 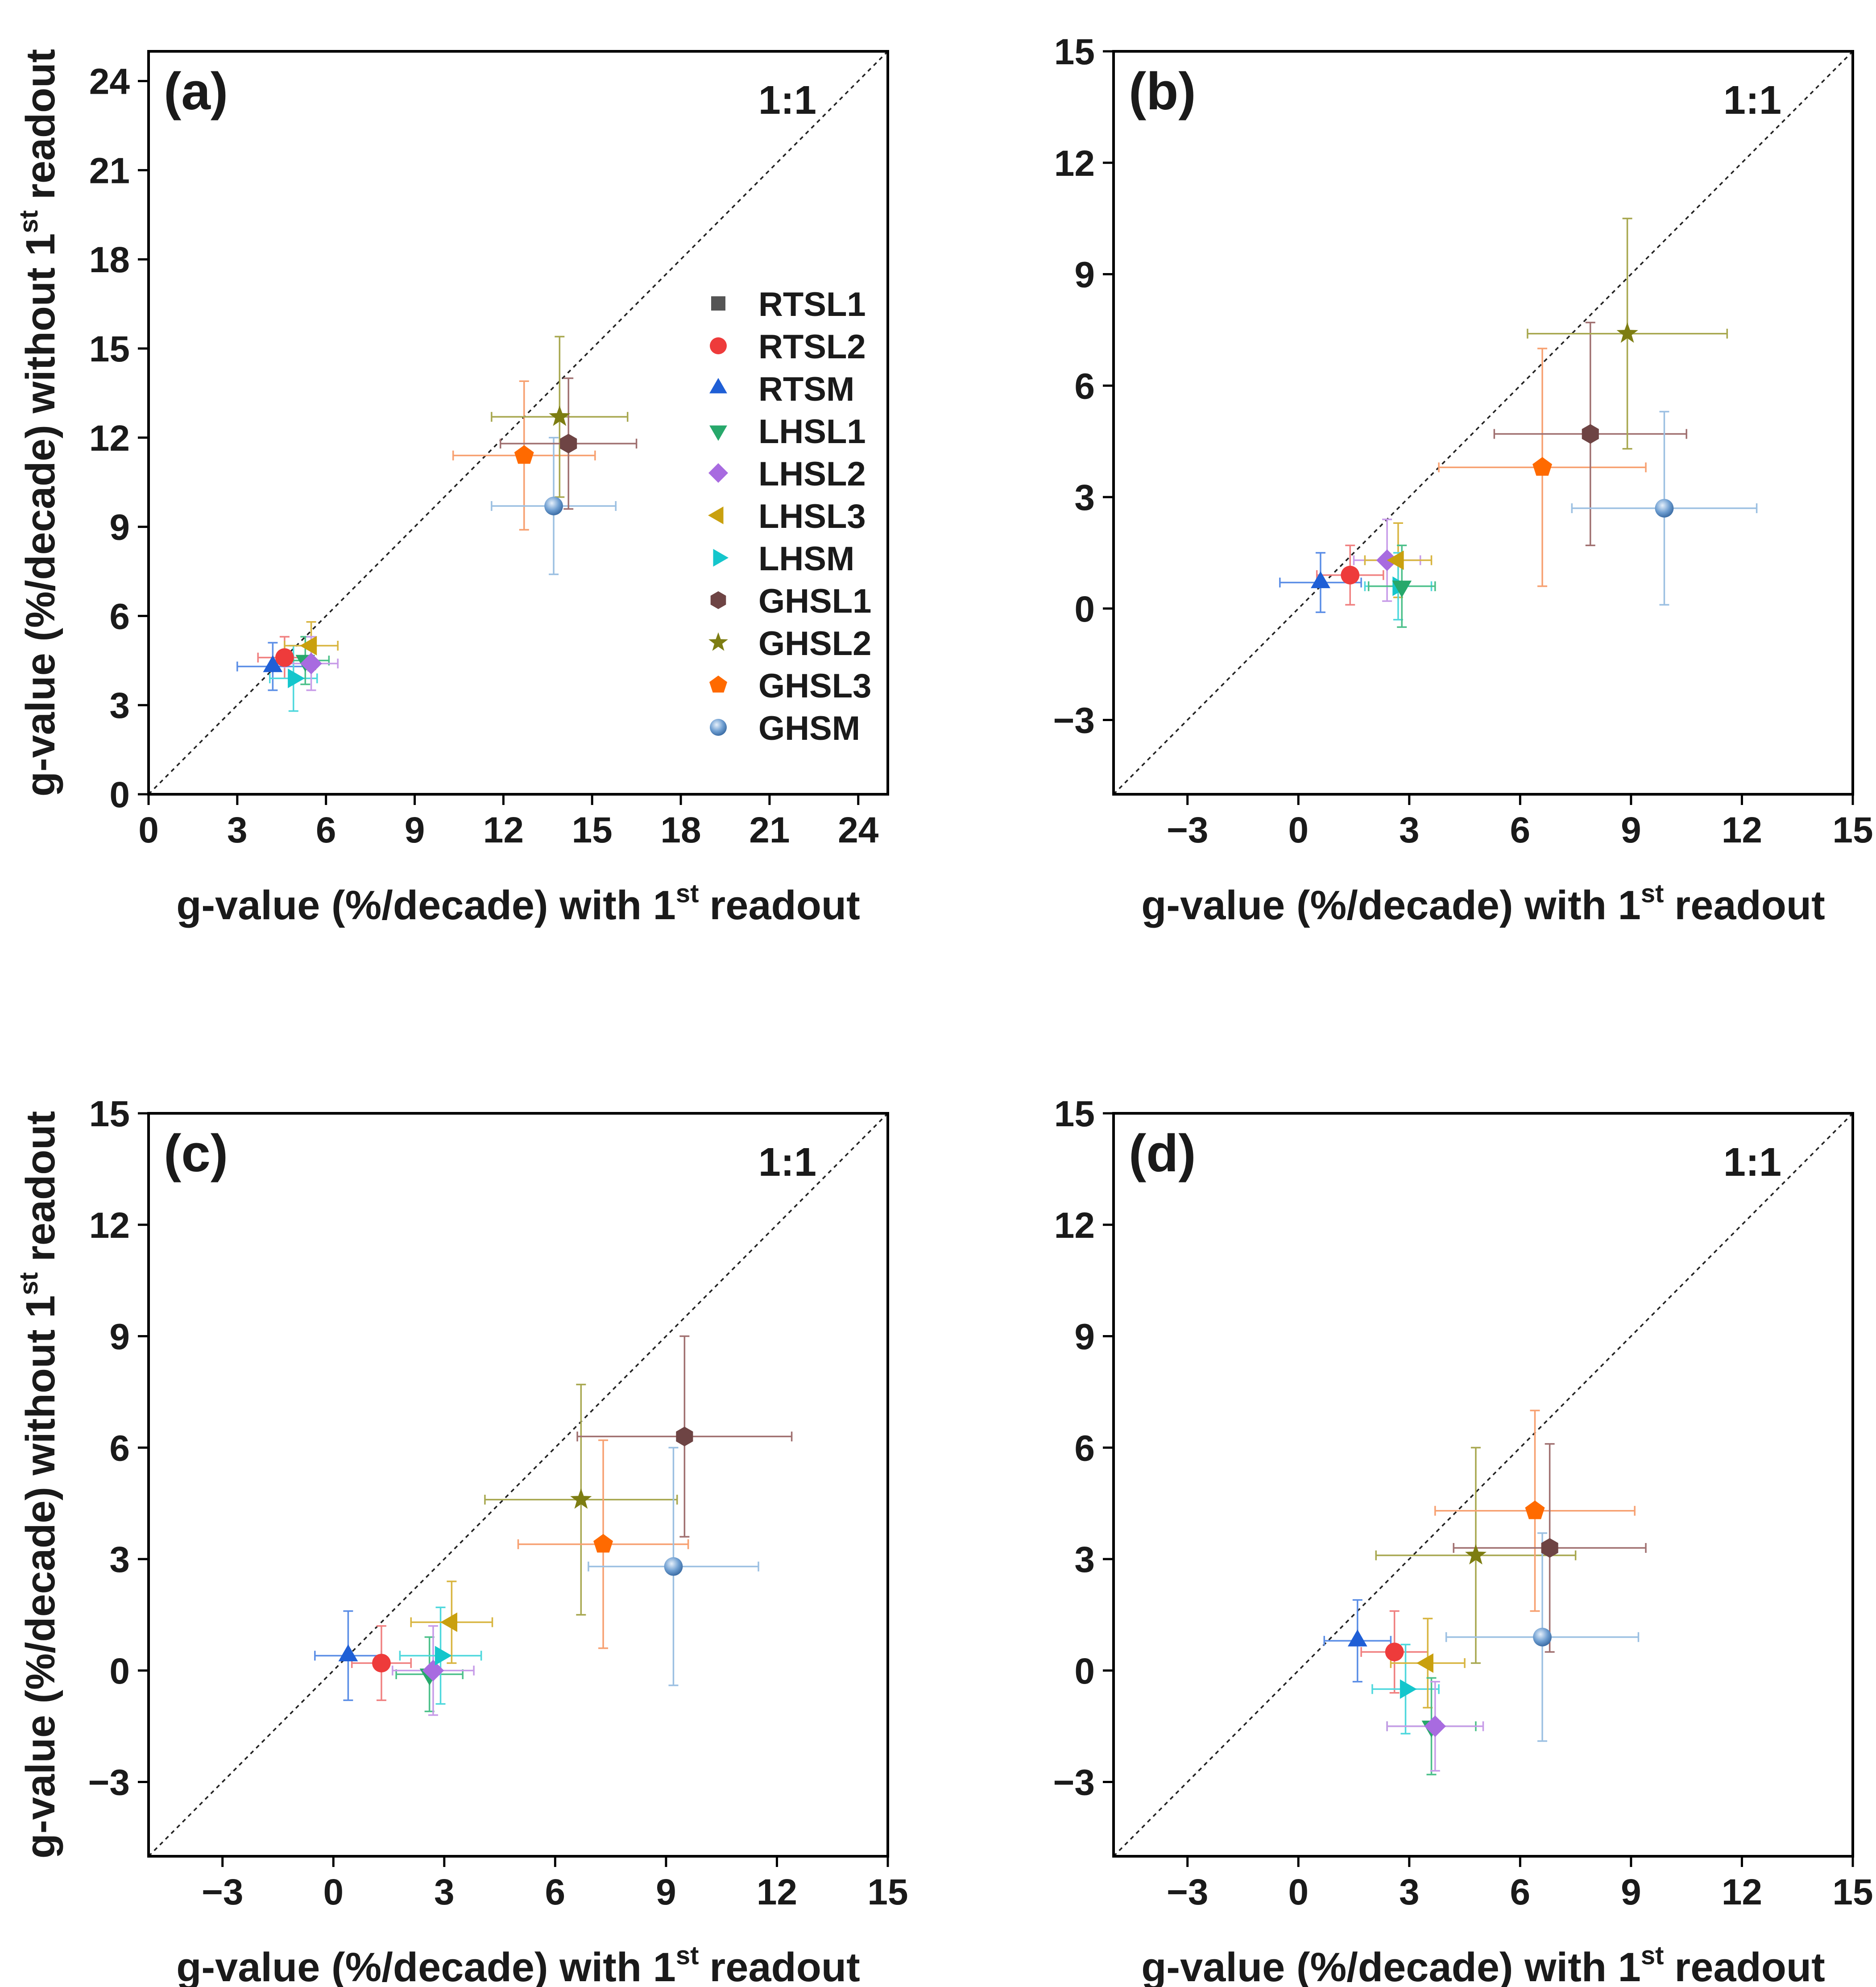 What do you see at coordinates (812, 432) in the screenshot?
I see `legend-label-lhsl1: LHSL1` at bounding box center [812, 432].